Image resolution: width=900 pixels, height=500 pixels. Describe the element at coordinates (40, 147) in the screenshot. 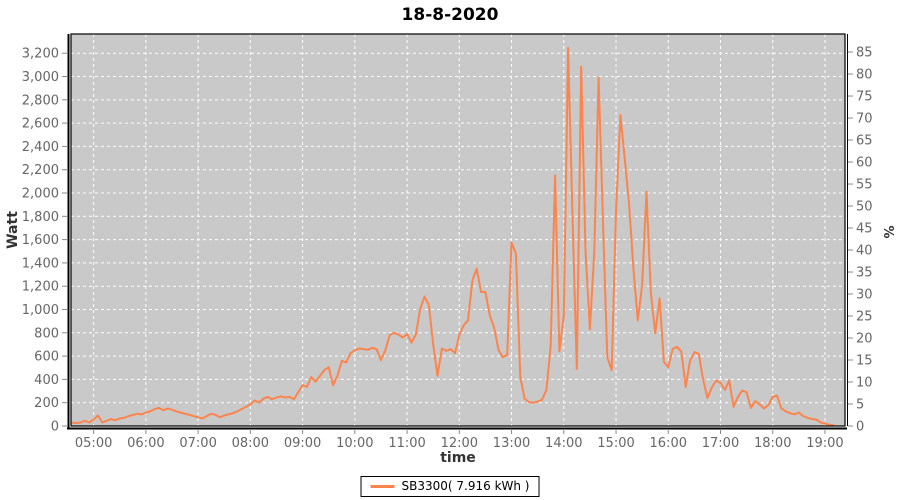

I see `svg-text: 2,400` at that location.